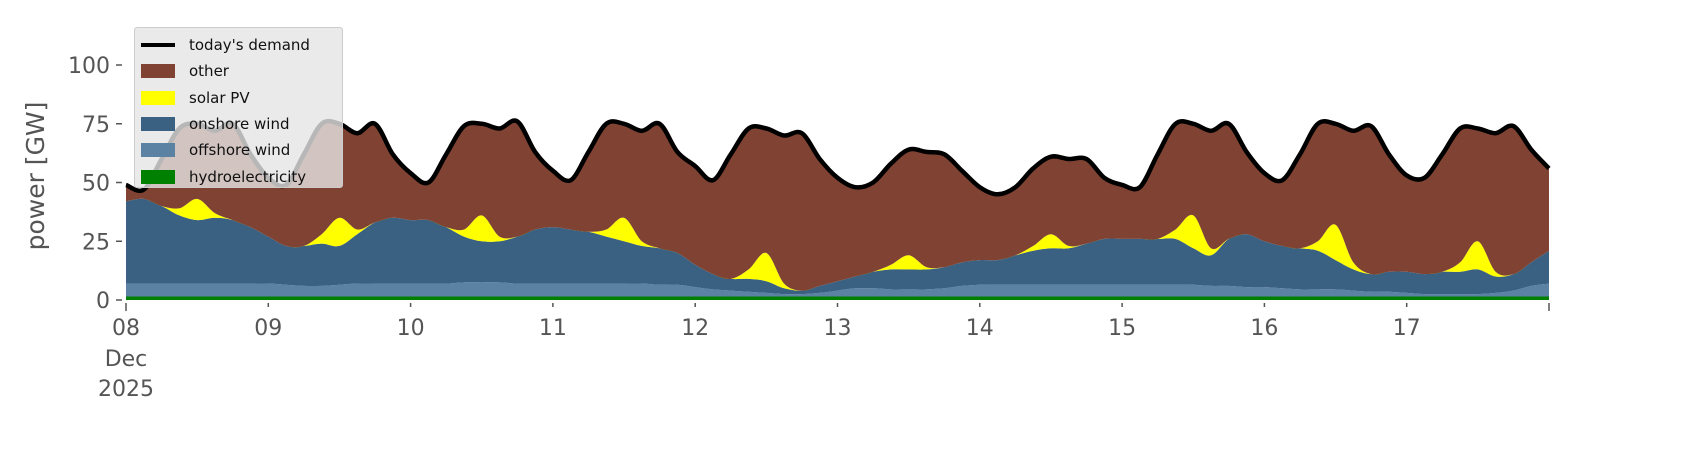  I want to click on legend-label: today's demand, so click(249, 45).